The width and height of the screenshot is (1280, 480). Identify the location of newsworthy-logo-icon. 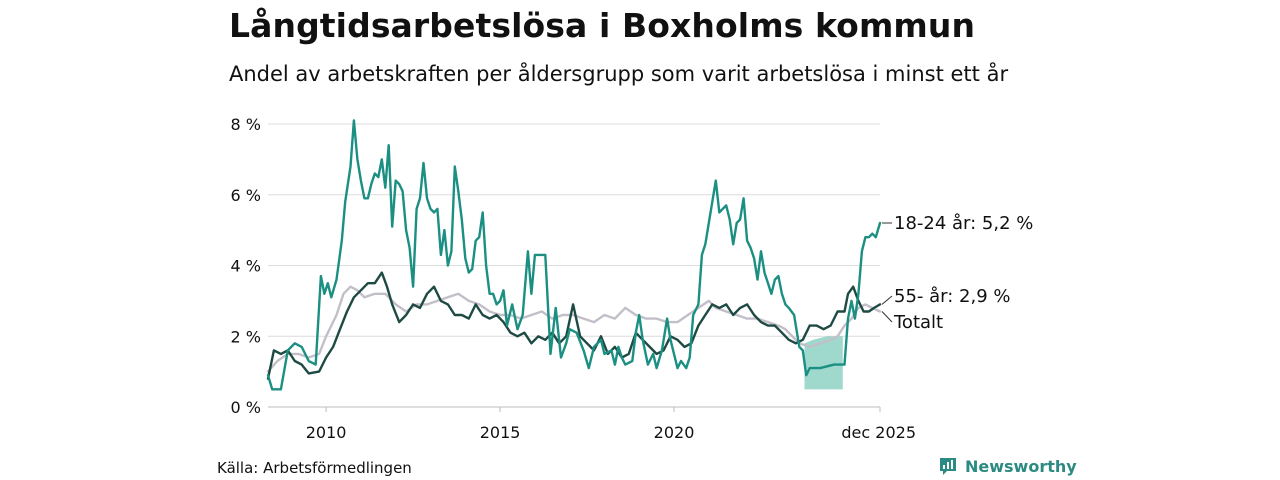
(948, 466).